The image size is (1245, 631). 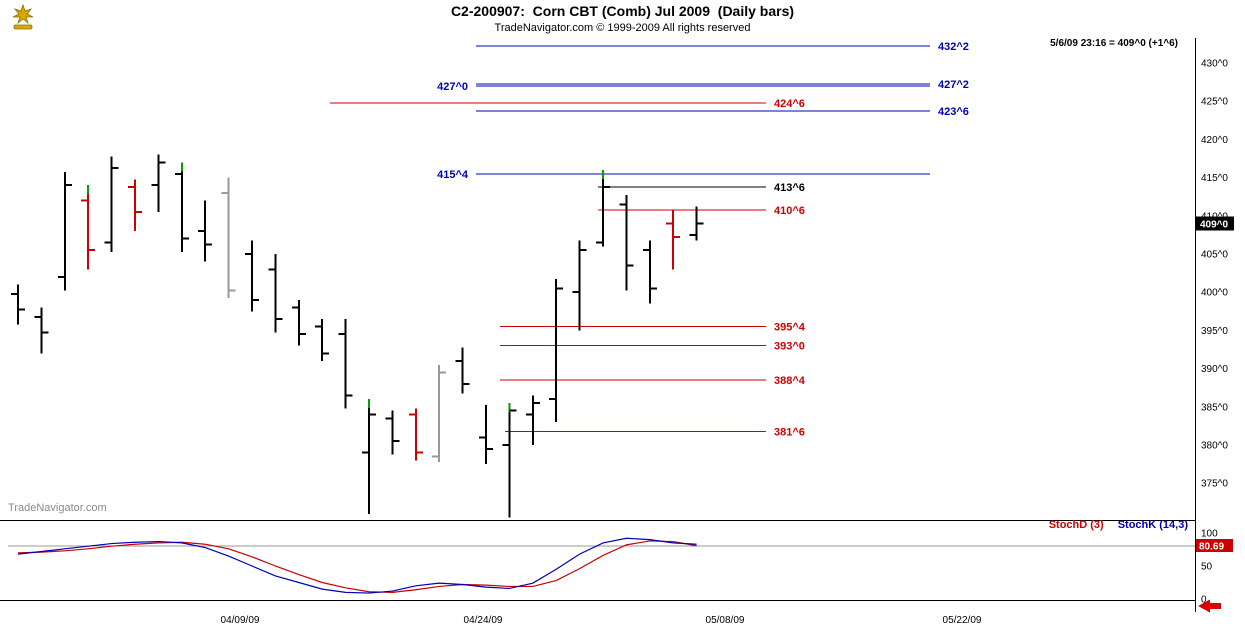 What do you see at coordinates (1214, 255) in the screenshot?
I see `price-axis-label: 405^0` at bounding box center [1214, 255].